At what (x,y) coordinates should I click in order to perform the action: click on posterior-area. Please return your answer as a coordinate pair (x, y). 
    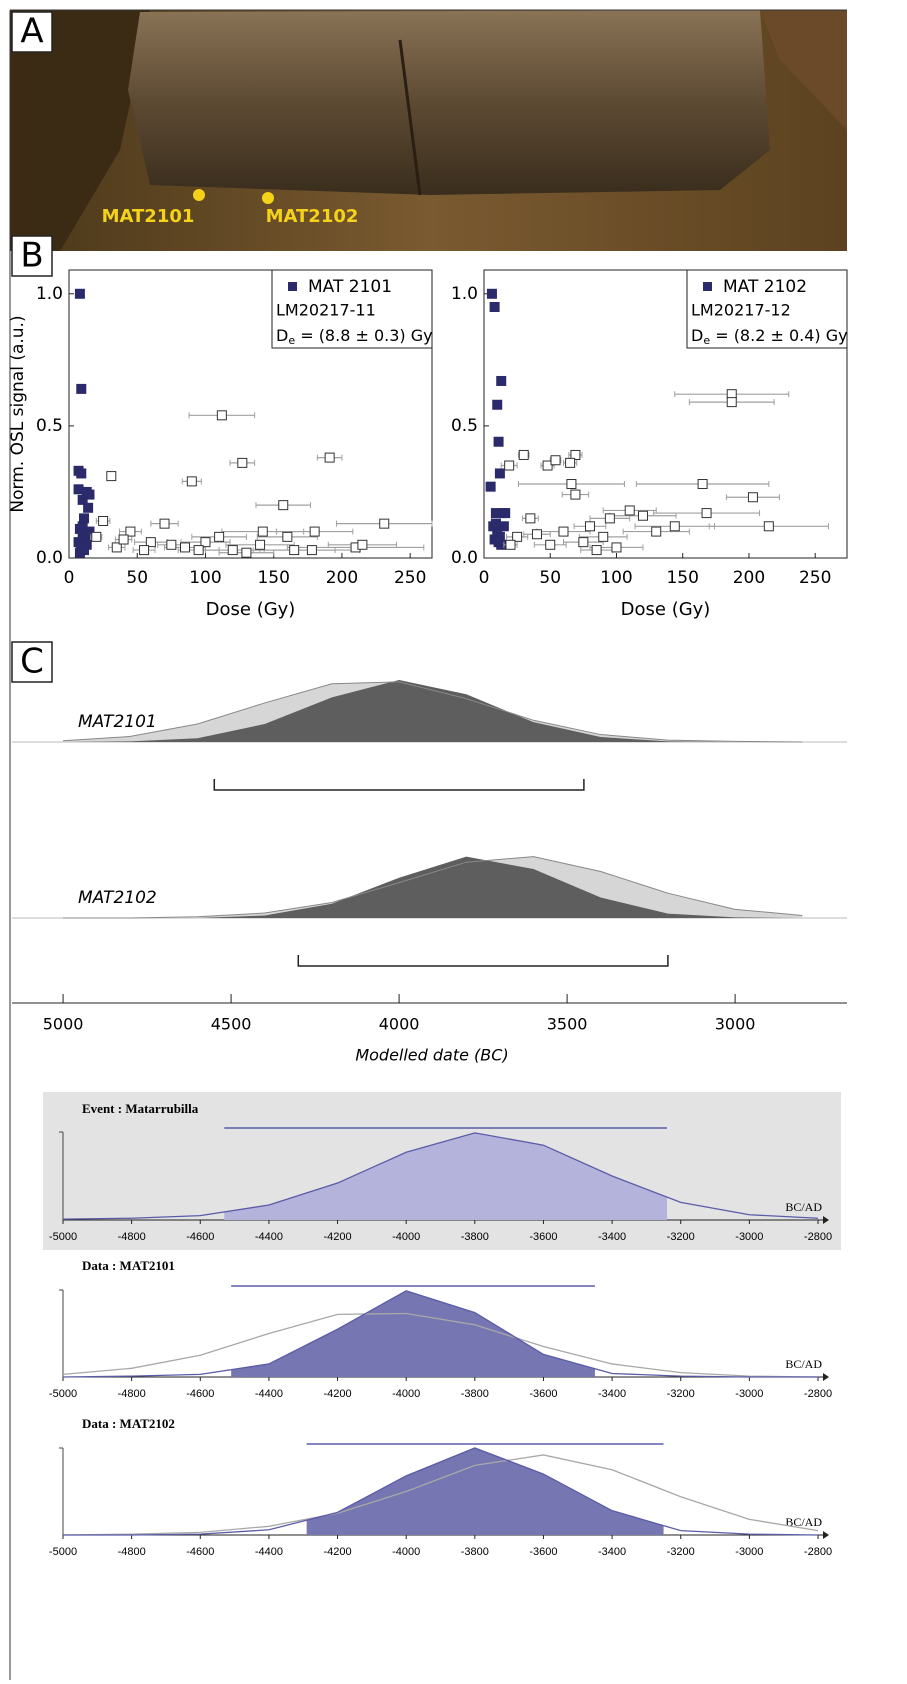
    Looking at the image, I should click on (433, 711).